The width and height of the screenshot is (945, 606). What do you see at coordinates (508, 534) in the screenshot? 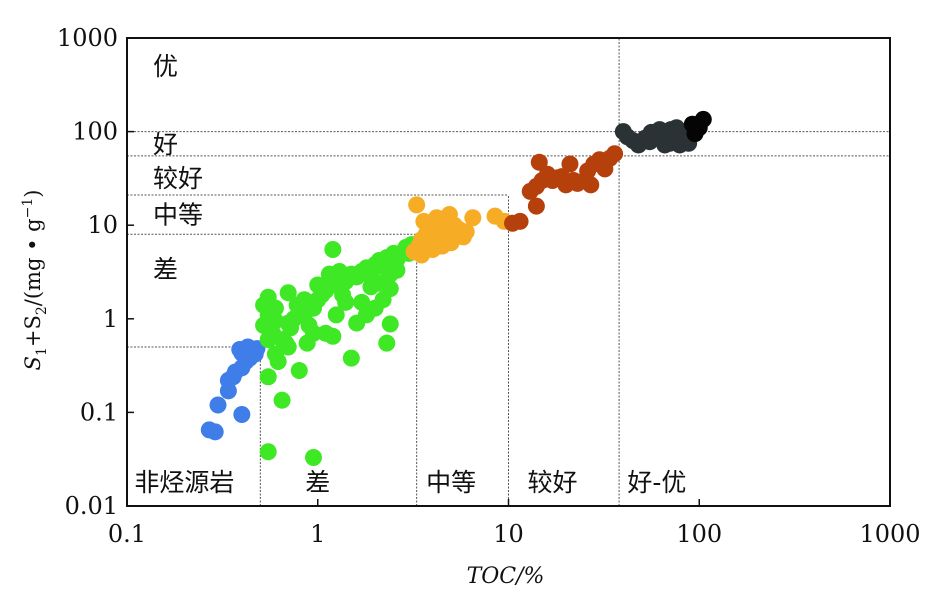
I see `x-tick-label: 10` at bounding box center [508, 534].